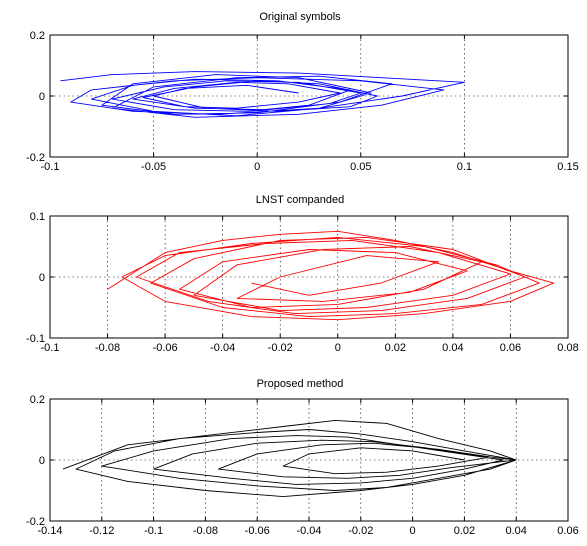 The width and height of the screenshot is (587, 546). What do you see at coordinates (35, 278) in the screenshot?
I see `y-tick-labels: -0.1 0 0.1` at bounding box center [35, 278].